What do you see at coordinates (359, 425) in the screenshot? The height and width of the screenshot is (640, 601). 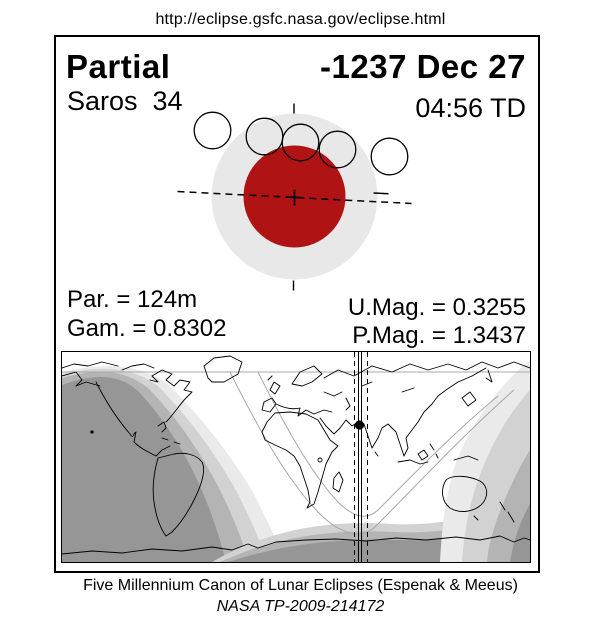 I see `zenith-point-dot` at bounding box center [359, 425].